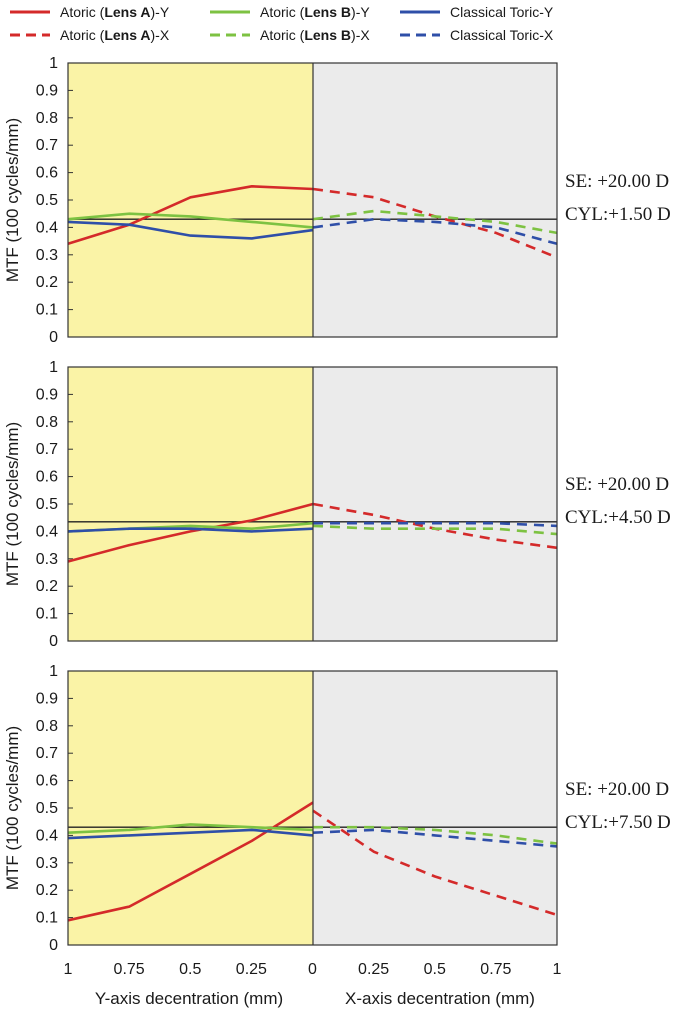 The image size is (697, 1013). Describe the element at coordinates (502, 12) in the screenshot. I see `legend-label: Classical Toric-Y` at that location.